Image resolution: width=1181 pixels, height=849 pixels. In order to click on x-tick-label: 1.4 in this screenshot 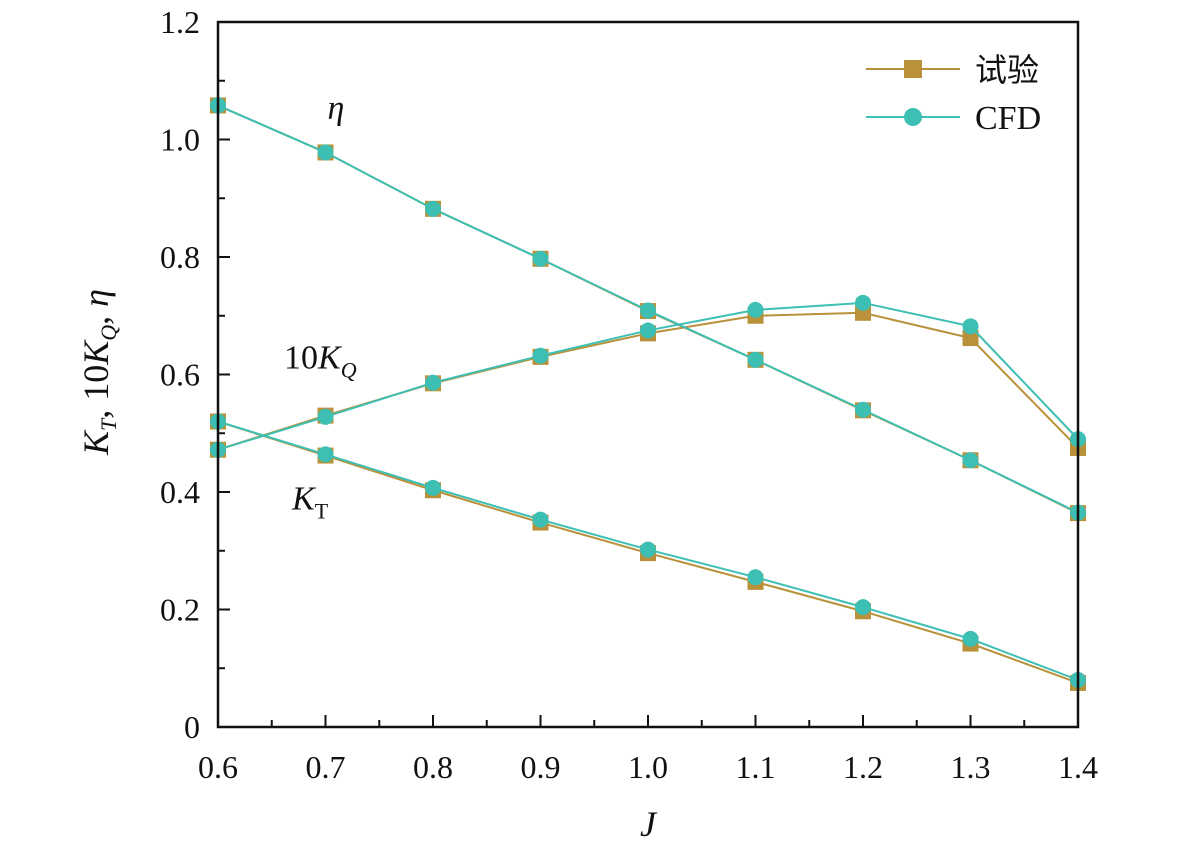, I will do `click(1078, 767)`.